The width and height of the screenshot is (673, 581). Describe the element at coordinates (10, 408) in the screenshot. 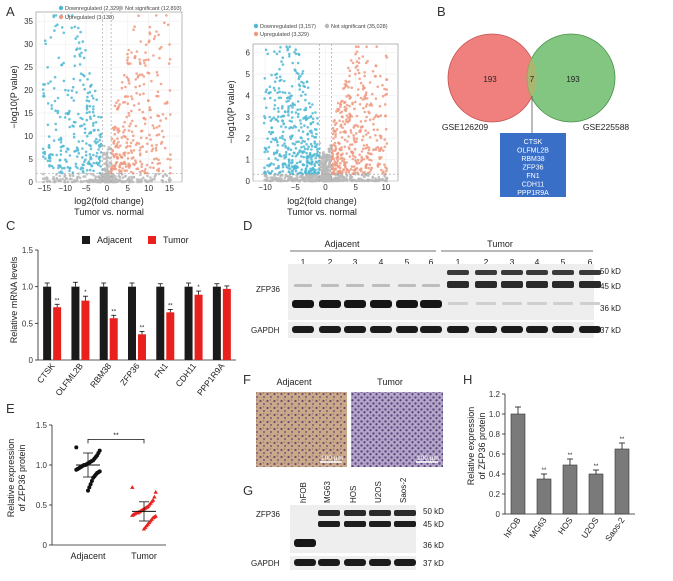

I see `panel-label-e: E` at that location.